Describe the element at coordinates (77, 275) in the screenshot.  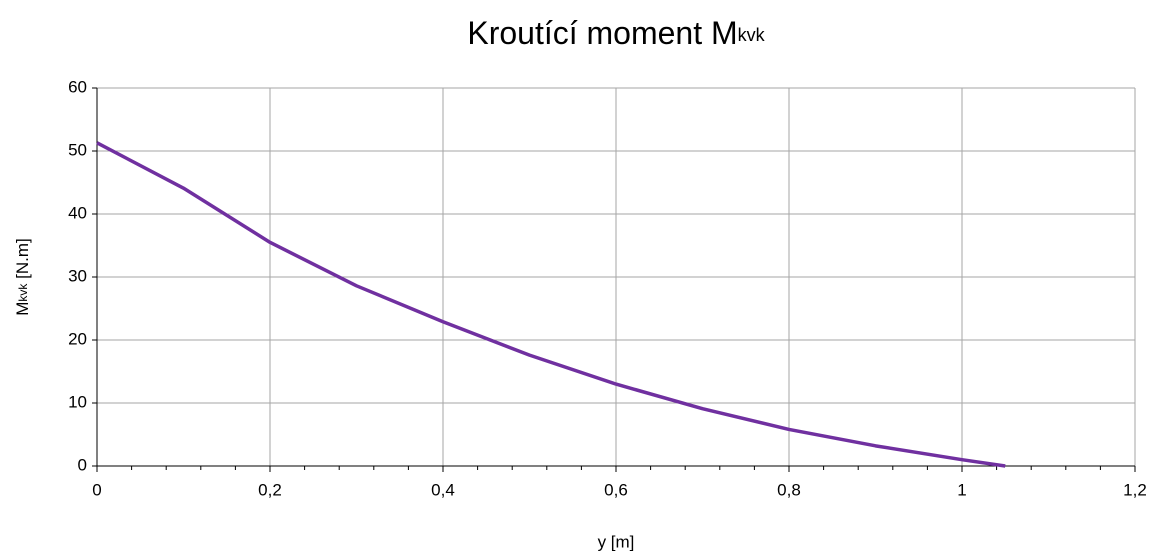
I see `y-tick-label: 30` at that location.